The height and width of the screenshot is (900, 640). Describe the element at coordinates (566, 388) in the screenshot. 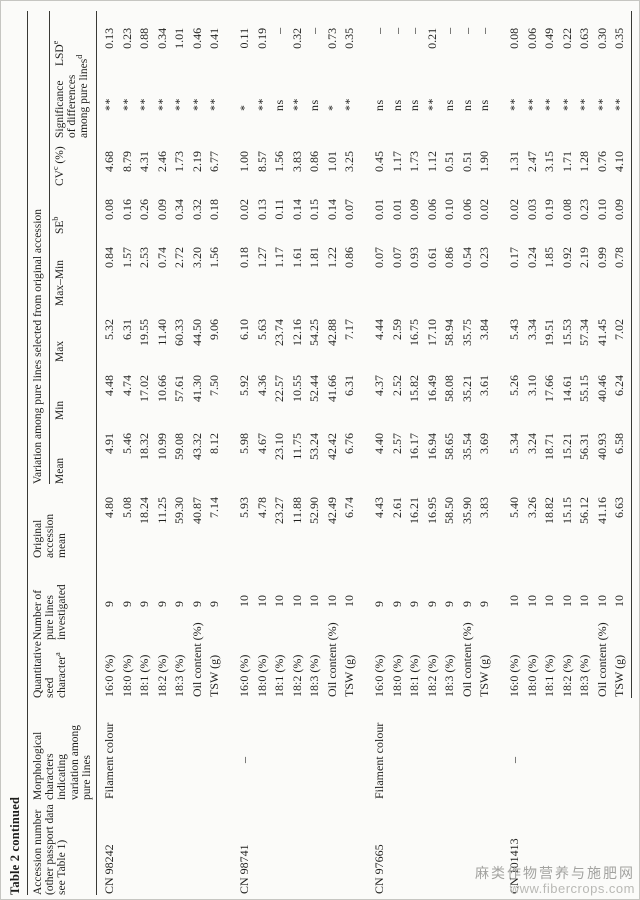

I see `cell-min: 14.61` at that location.